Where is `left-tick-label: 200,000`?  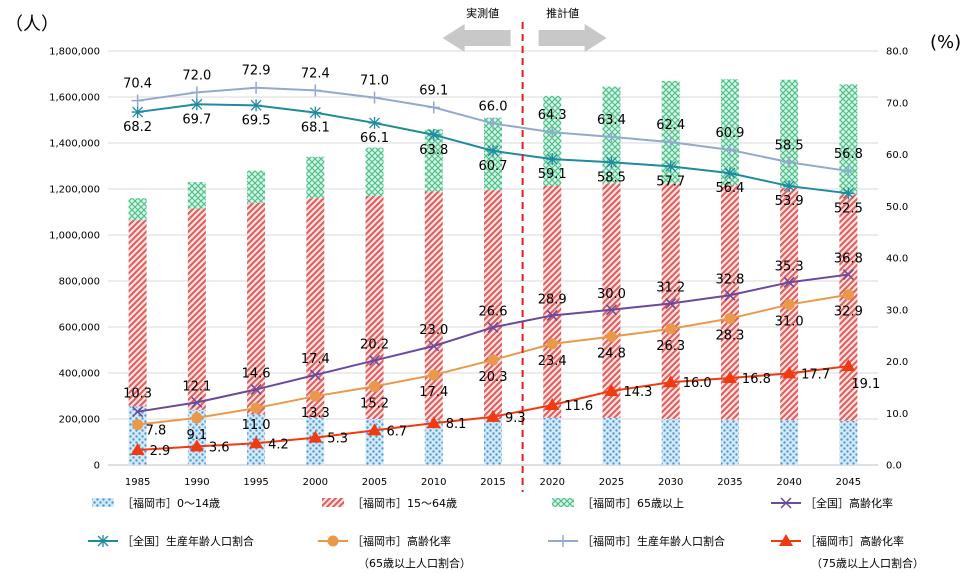 left-tick-label: 200,000 is located at coordinates (79, 420).